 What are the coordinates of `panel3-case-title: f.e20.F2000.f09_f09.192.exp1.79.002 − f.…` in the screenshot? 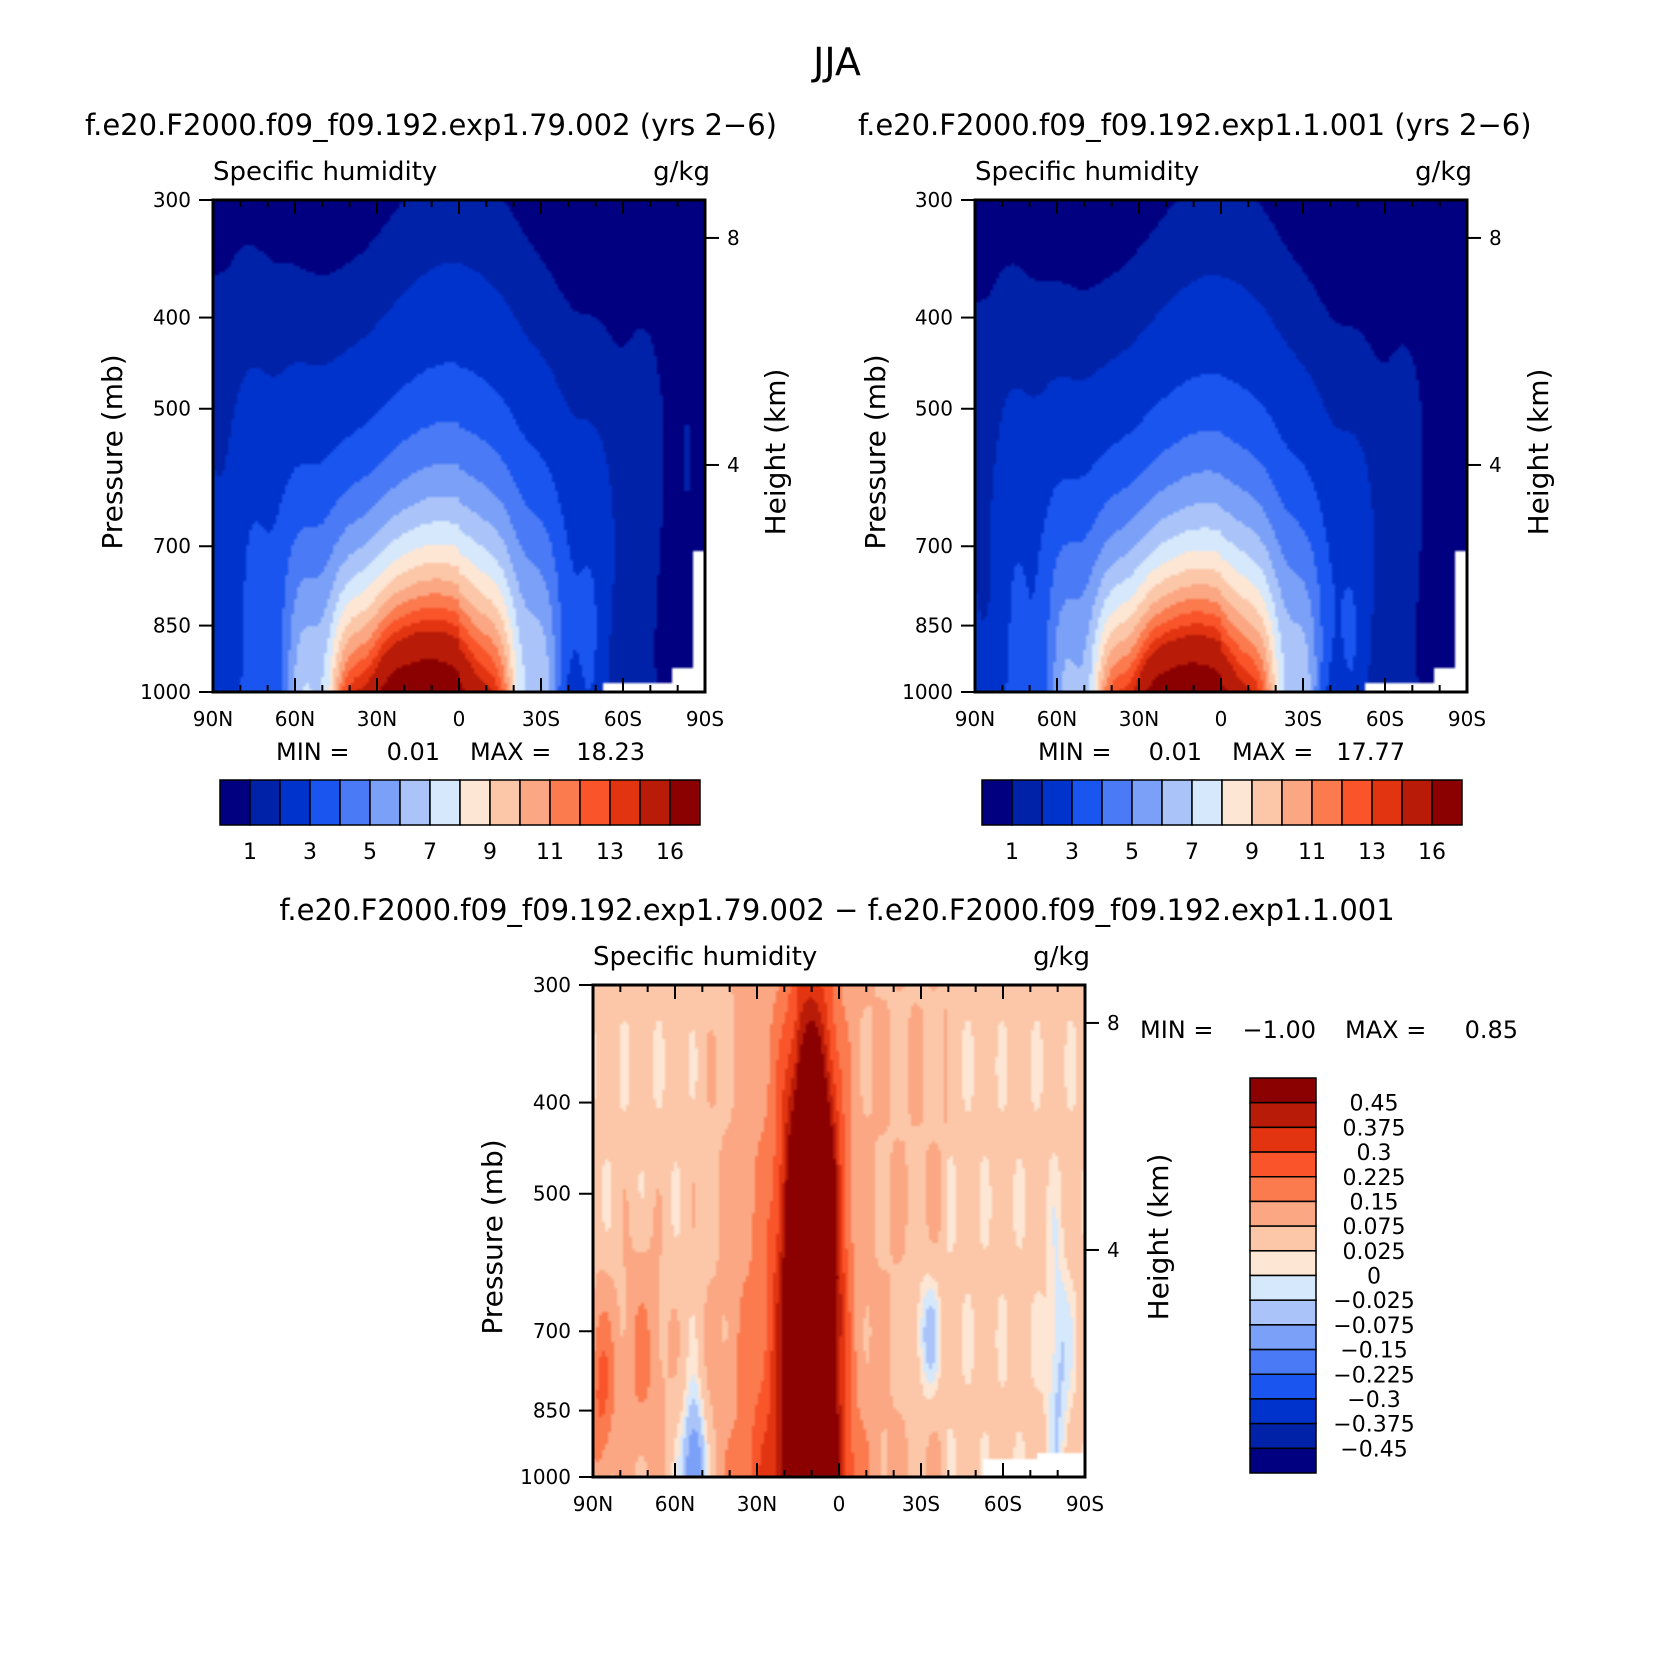 It's located at (836, 910).